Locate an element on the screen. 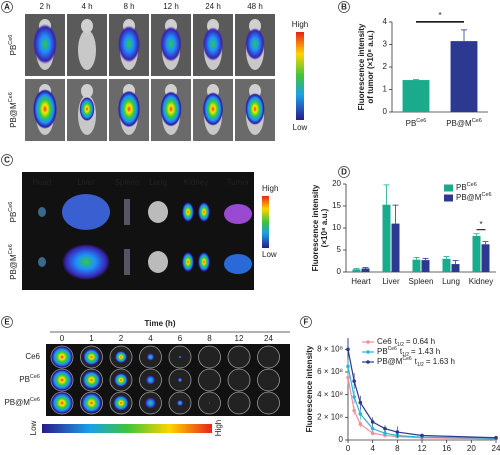  x-tick-label: 12 is located at coordinates (422, 448).